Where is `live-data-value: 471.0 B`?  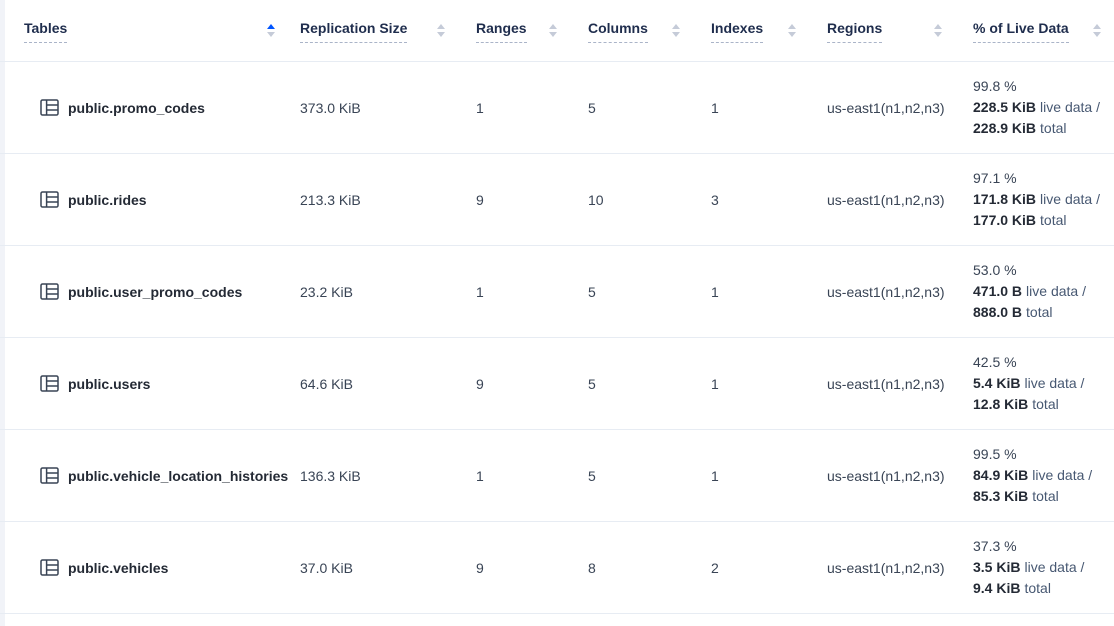
live-data-value: 471.0 B is located at coordinates (998, 291).